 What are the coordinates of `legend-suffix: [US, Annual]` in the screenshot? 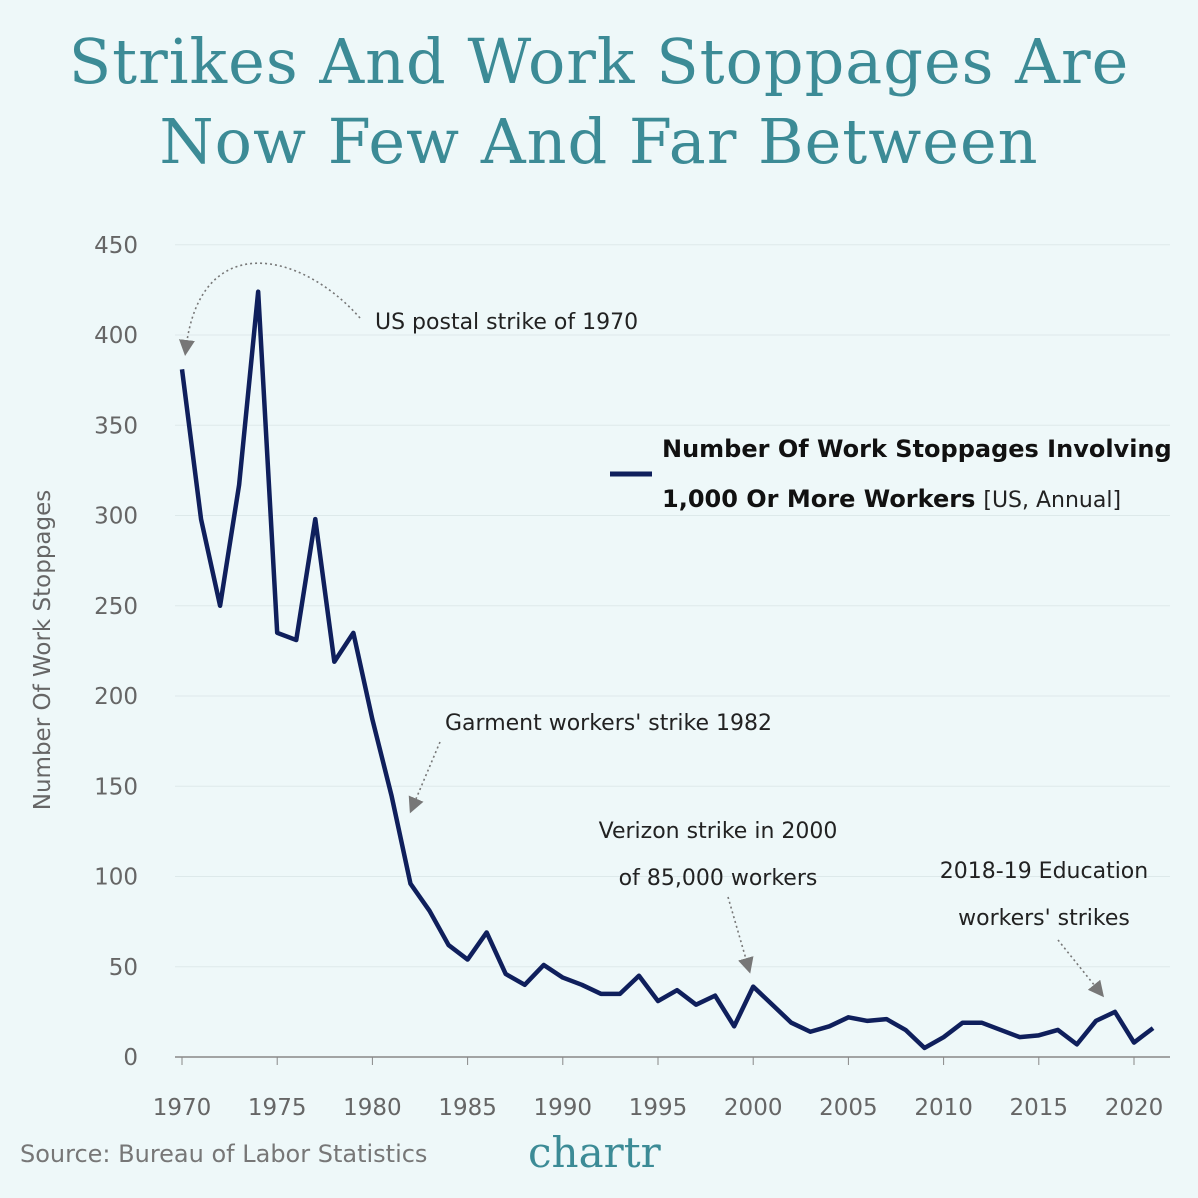 It's located at (1052, 500).